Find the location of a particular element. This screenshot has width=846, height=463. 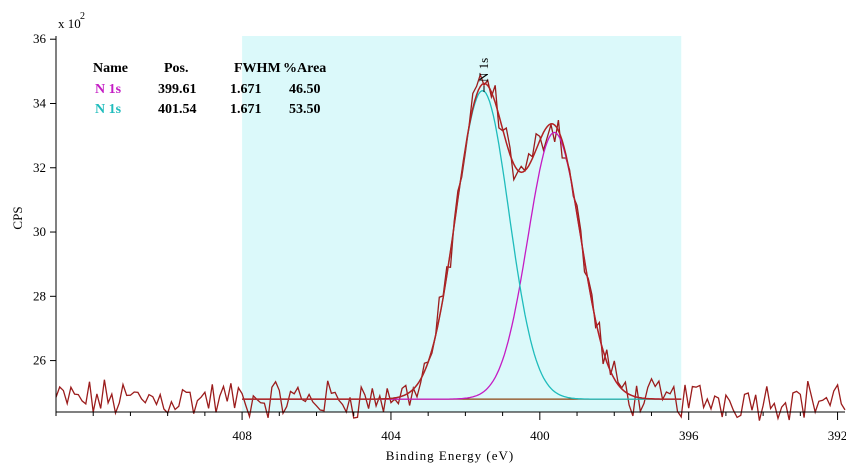

y-tick-label-26: 26 is located at coordinates (40, 360).